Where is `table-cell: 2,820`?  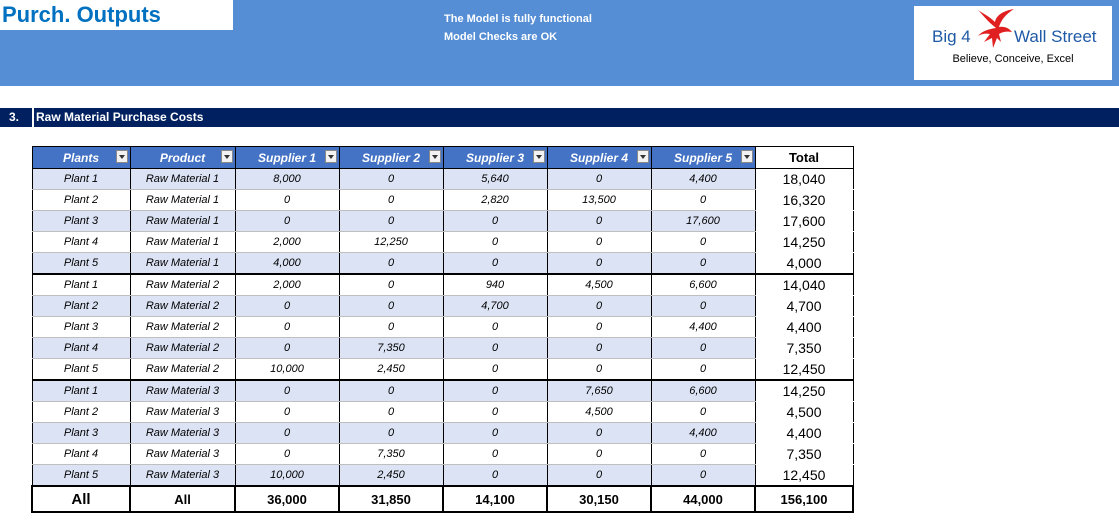
table-cell: 2,820 is located at coordinates (495, 200).